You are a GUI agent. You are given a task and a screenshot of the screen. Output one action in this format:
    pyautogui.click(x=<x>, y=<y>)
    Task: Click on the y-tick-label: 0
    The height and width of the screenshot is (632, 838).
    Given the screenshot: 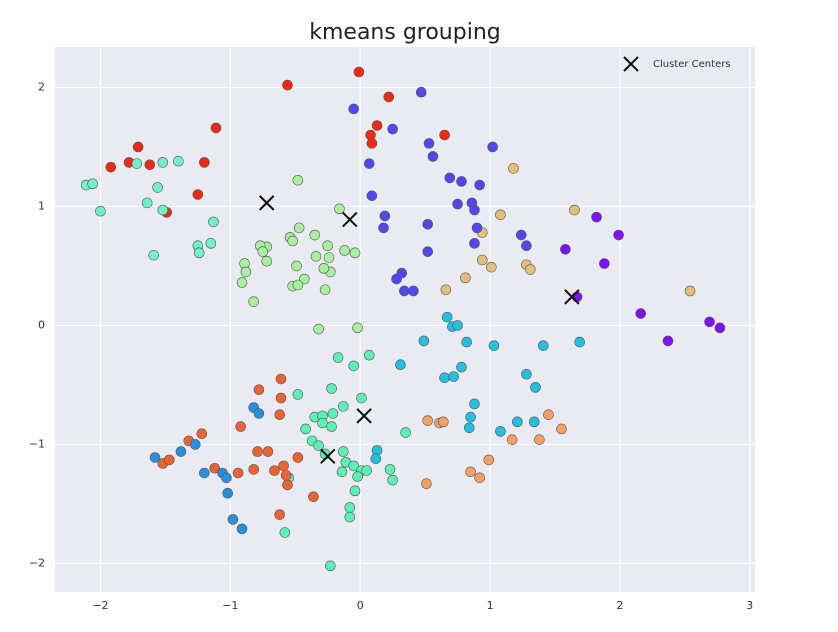 What is the action you would take?
    pyautogui.click(x=41, y=324)
    